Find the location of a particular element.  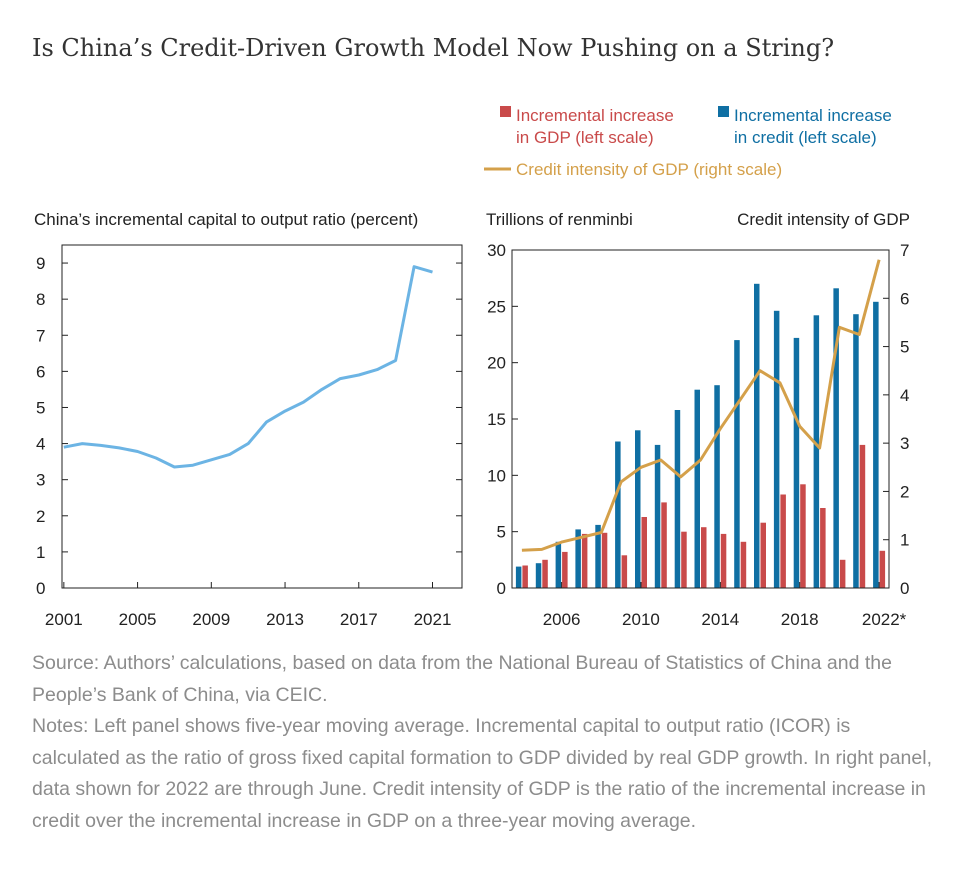

left-y-tick-label: 7 is located at coordinates (40, 335).